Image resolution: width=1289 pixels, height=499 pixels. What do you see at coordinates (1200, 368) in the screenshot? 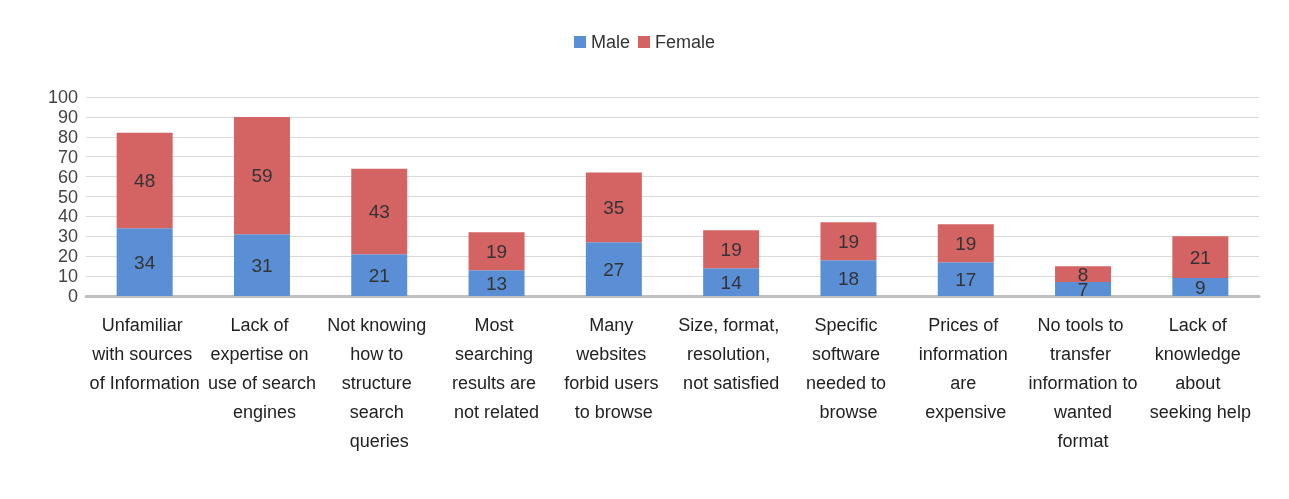
I see `x-tick-label: Lack of knowledge about seeking help` at bounding box center [1200, 368].